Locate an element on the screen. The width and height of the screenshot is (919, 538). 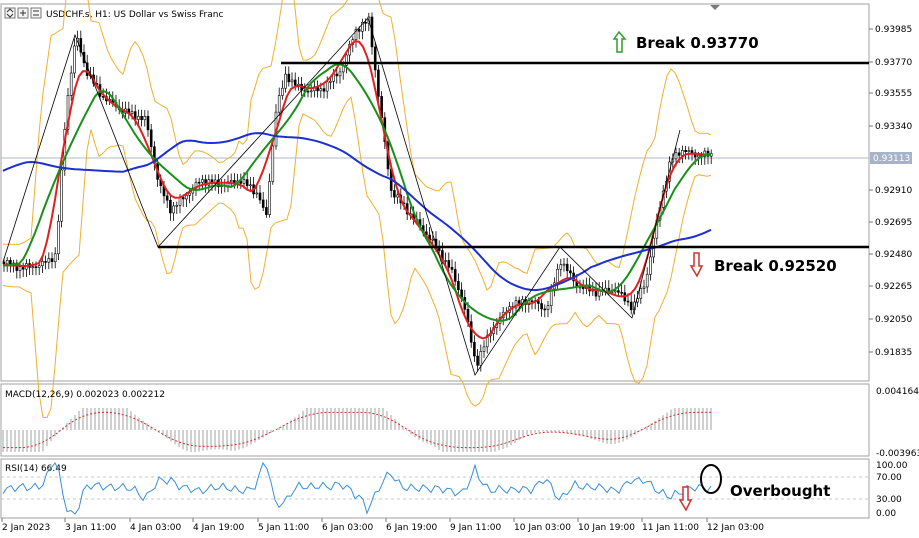
price-tick-label: 0.92695 is located at coordinates (893, 223).